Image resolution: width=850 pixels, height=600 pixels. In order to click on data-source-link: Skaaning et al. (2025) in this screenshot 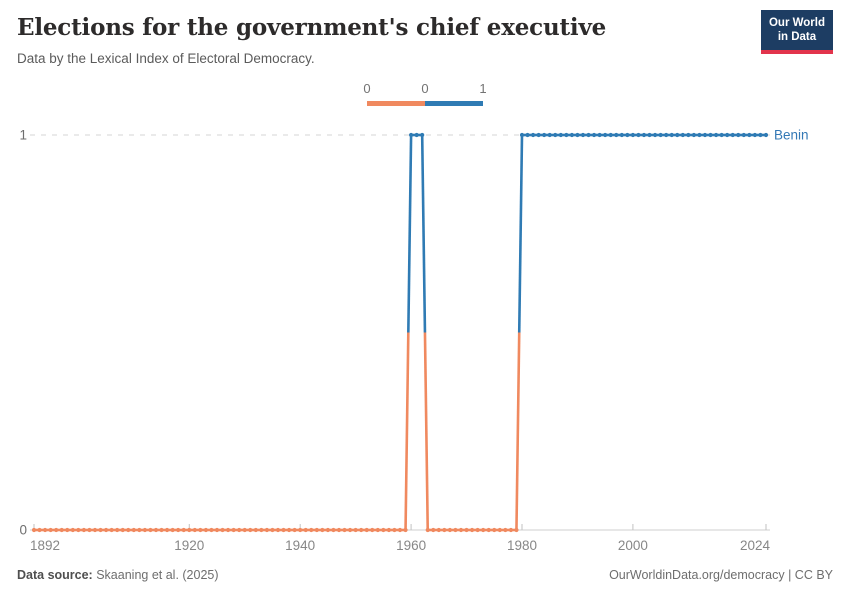, I will do `click(157, 575)`.